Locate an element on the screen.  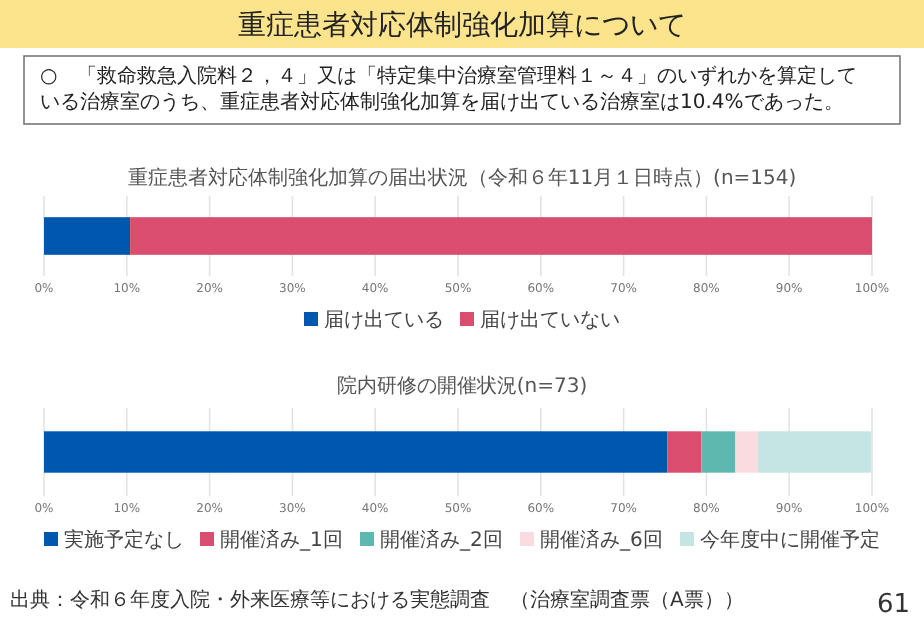
legend-label: 開催済み_6回 is located at coordinates (601, 540).